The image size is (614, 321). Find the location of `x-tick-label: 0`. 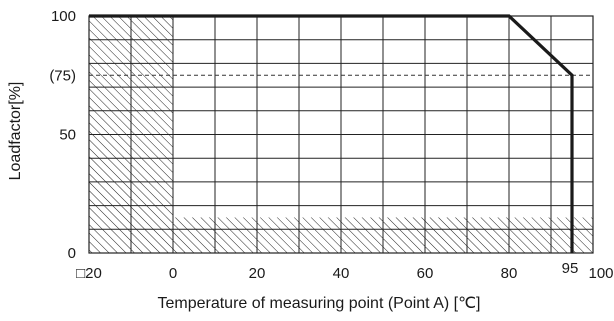

x-tick-label: 0 is located at coordinates (173, 273).